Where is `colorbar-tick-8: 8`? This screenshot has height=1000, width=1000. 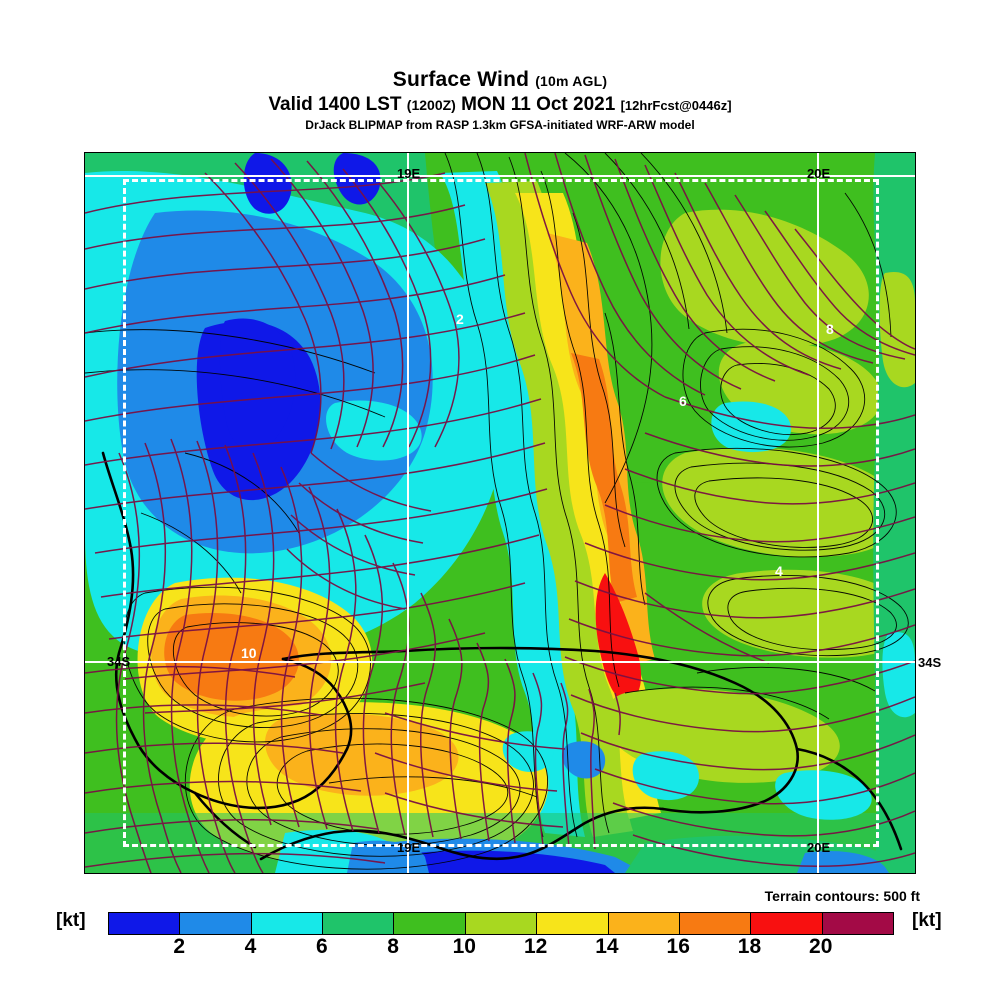
colorbar-tick-8: 8 is located at coordinates (393, 946).